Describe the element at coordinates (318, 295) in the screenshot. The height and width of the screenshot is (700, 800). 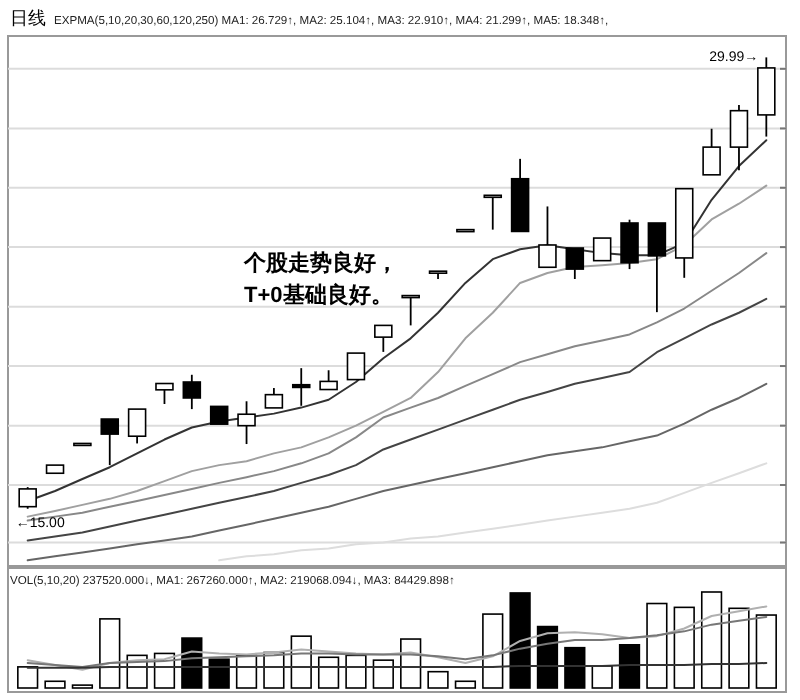
I see `annotation: T+0基础良好。` at that location.